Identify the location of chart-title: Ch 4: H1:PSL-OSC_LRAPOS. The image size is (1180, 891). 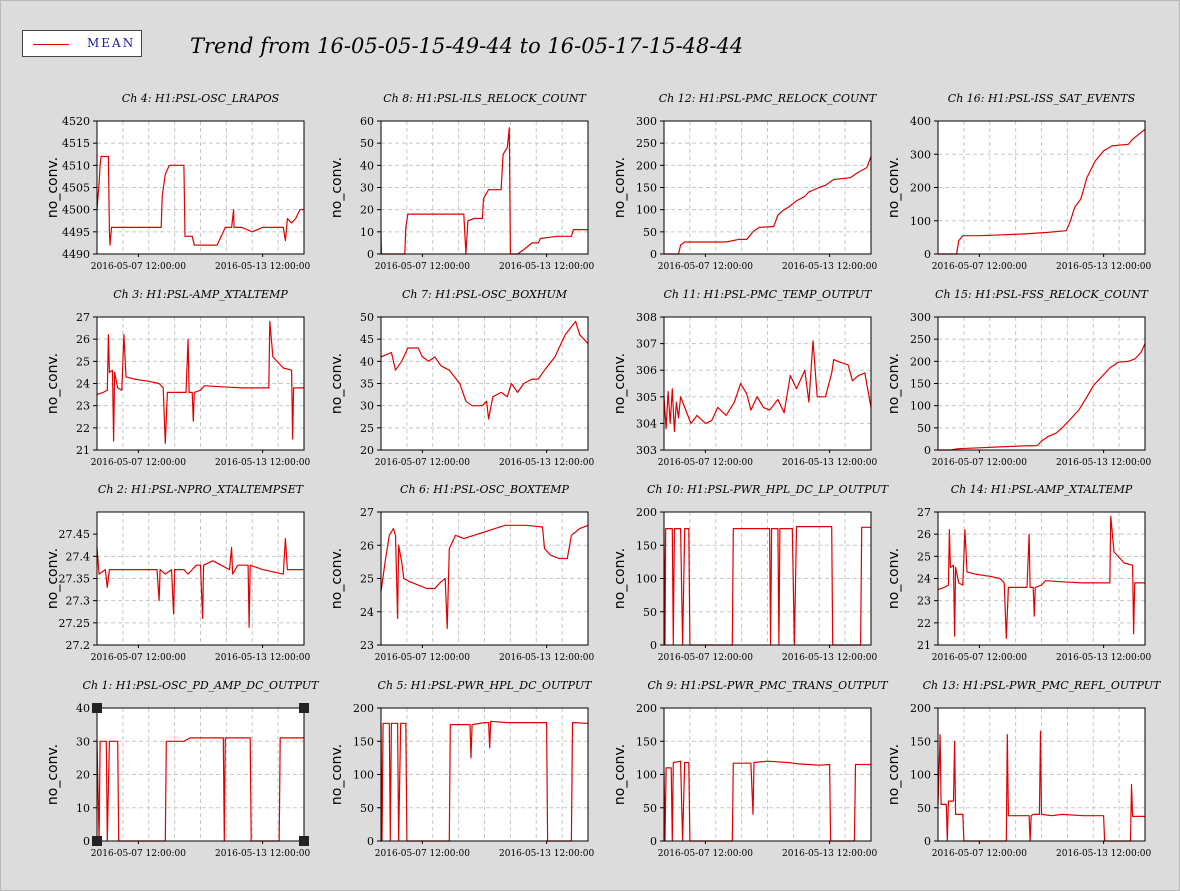
(201, 98).